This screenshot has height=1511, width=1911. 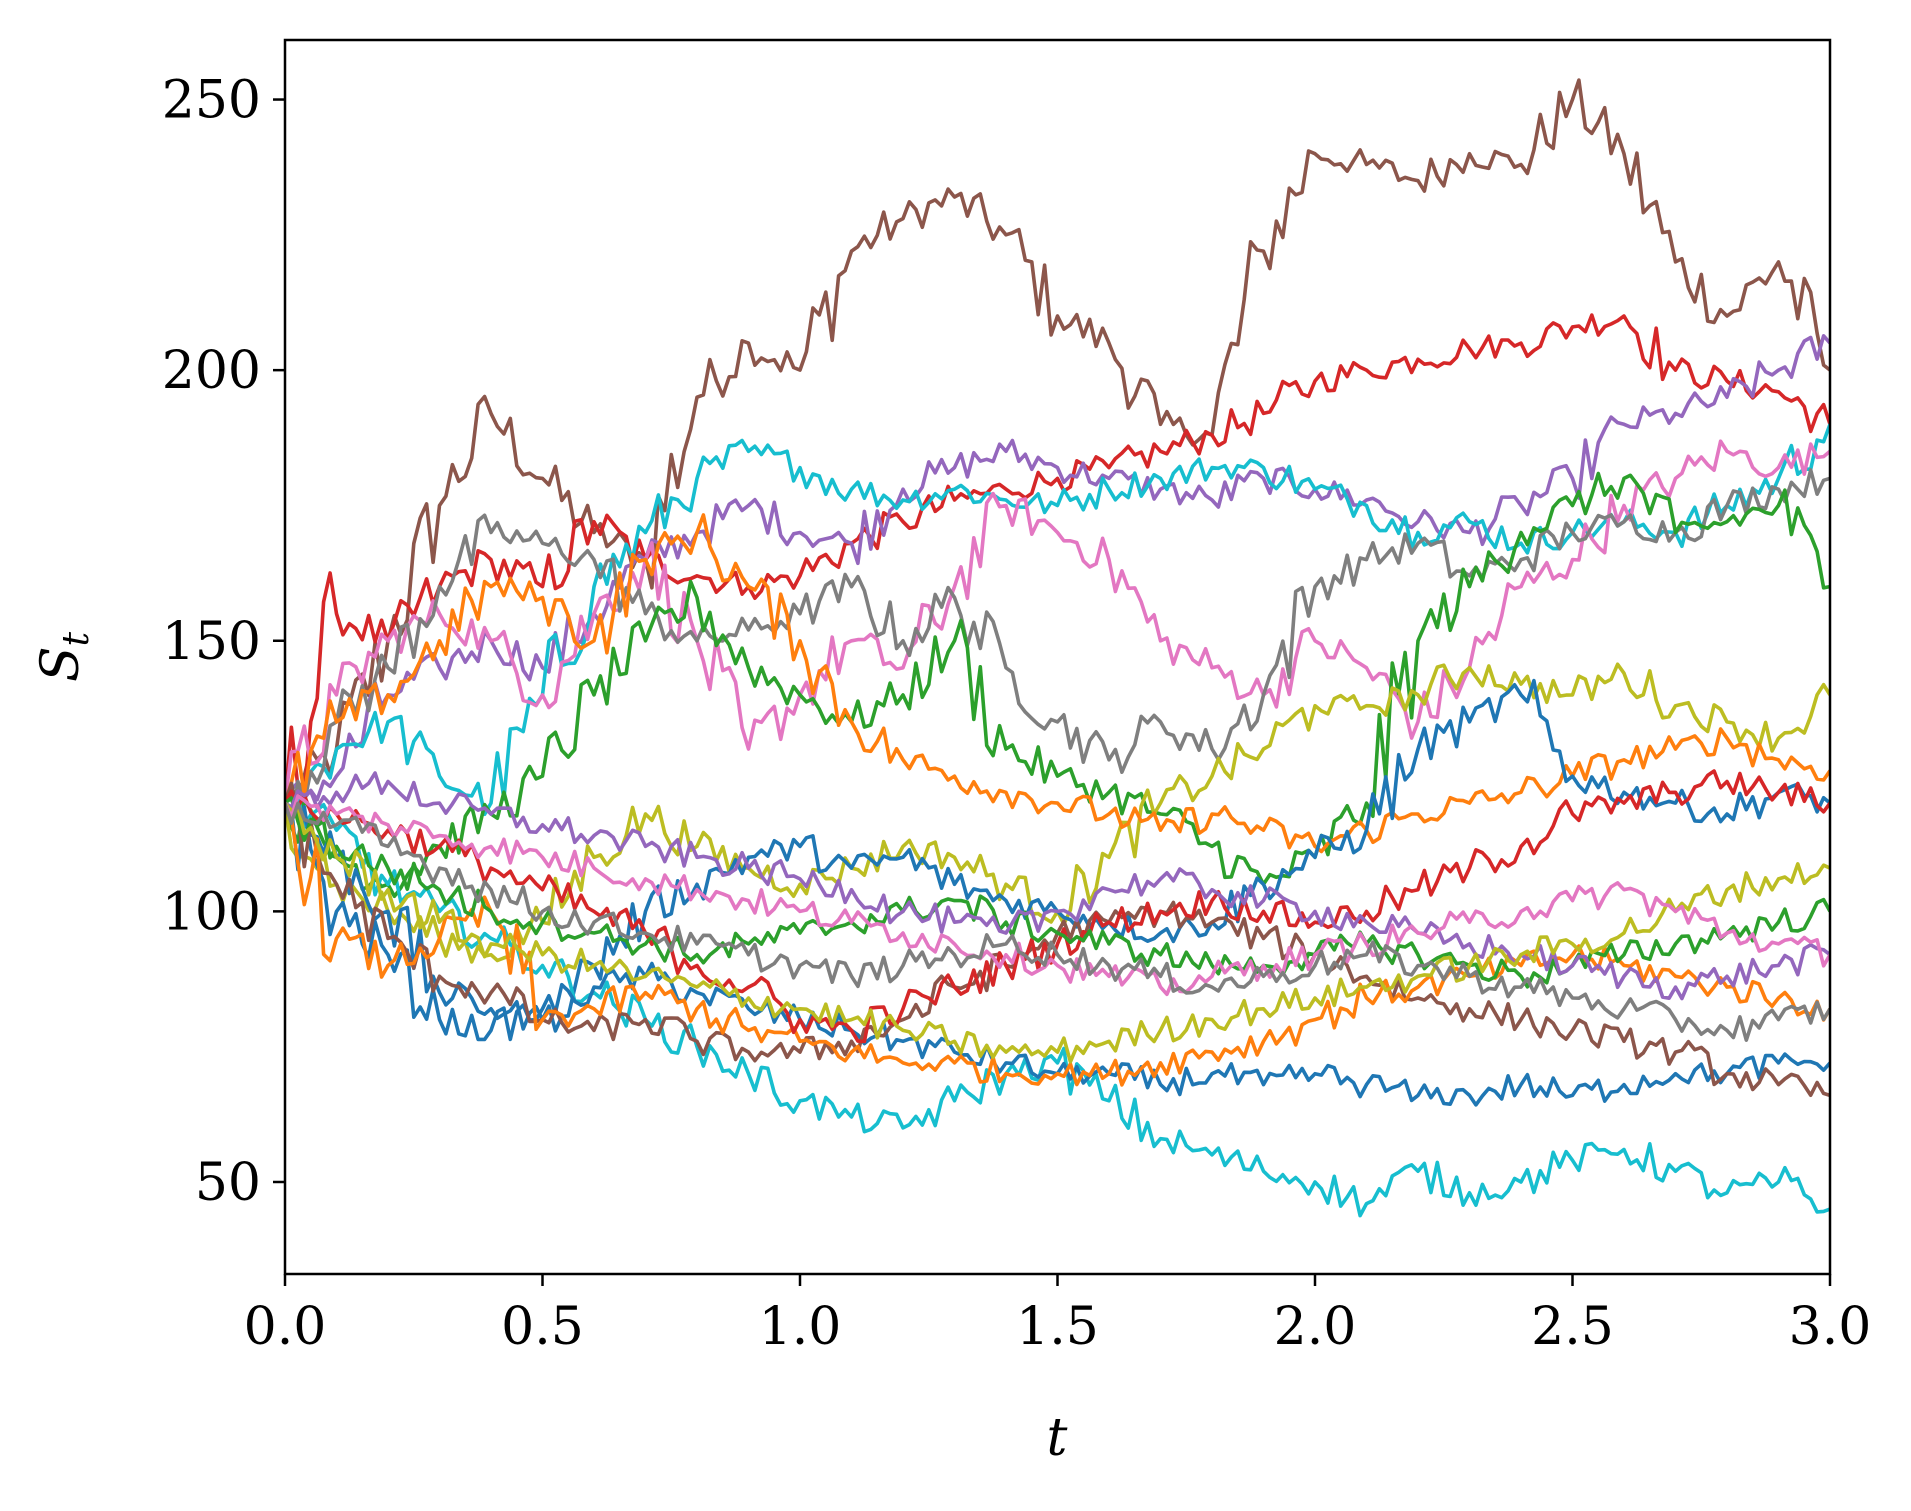 What do you see at coordinates (211, 642) in the screenshot?
I see `y-tick-label: 150` at bounding box center [211, 642].